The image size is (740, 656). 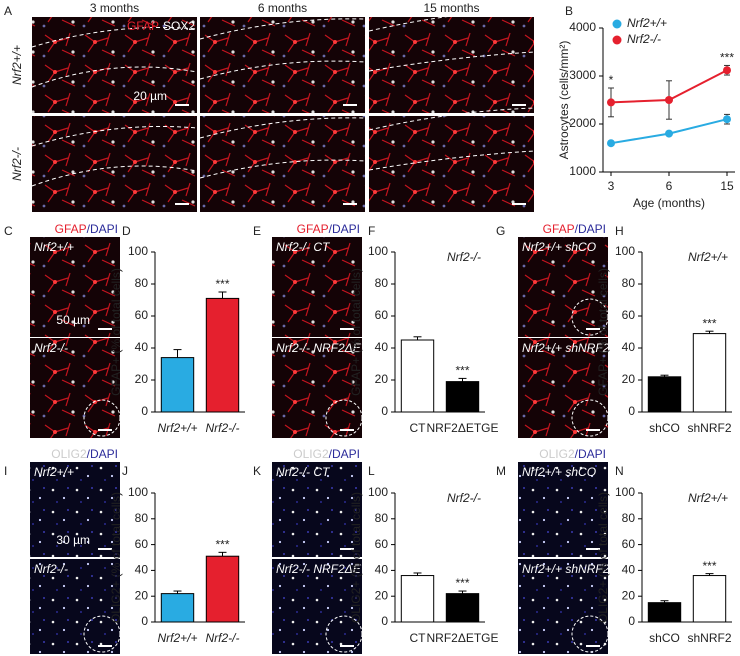 What do you see at coordinates (257, 231) in the screenshot?
I see `panel-letter: E` at bounding box center [257, 231].